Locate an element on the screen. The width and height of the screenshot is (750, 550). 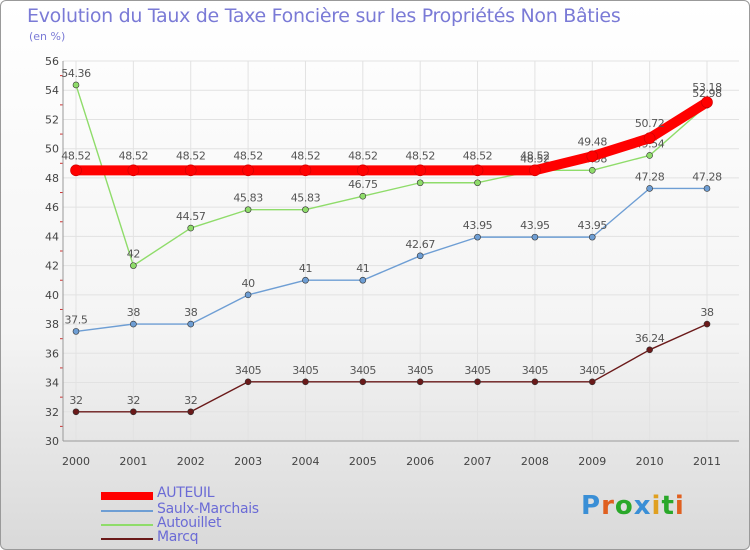
x-tick-label: 2001 is located at coordinates (133, 461).